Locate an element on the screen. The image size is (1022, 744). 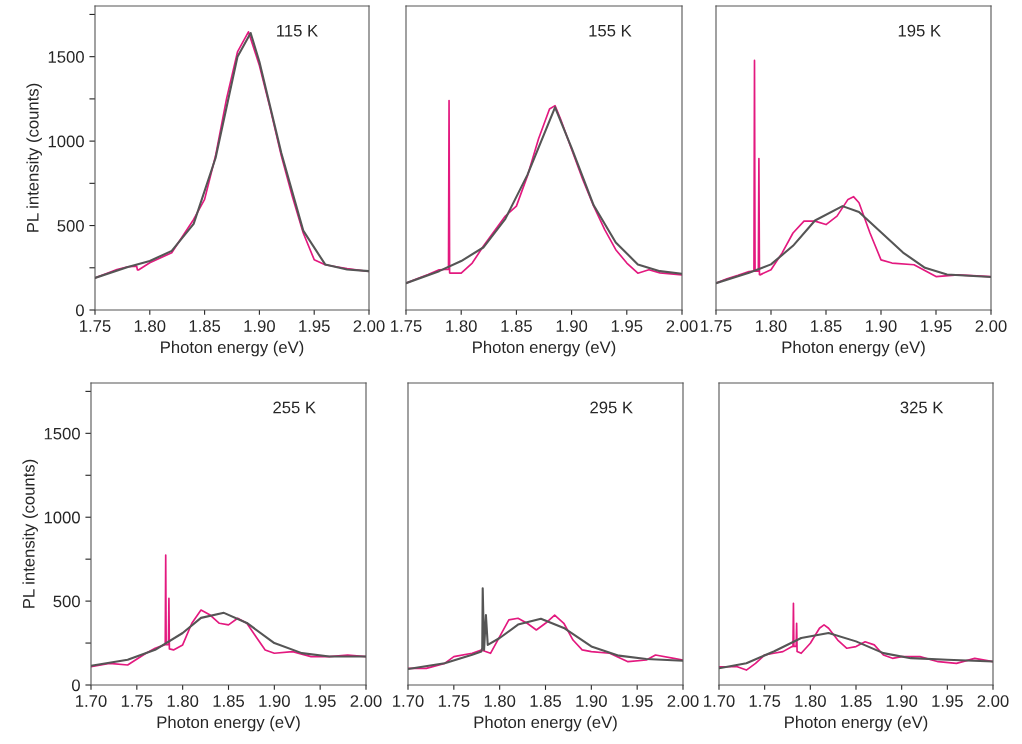
annotation: 255 K is located at coordinates (294, 407).